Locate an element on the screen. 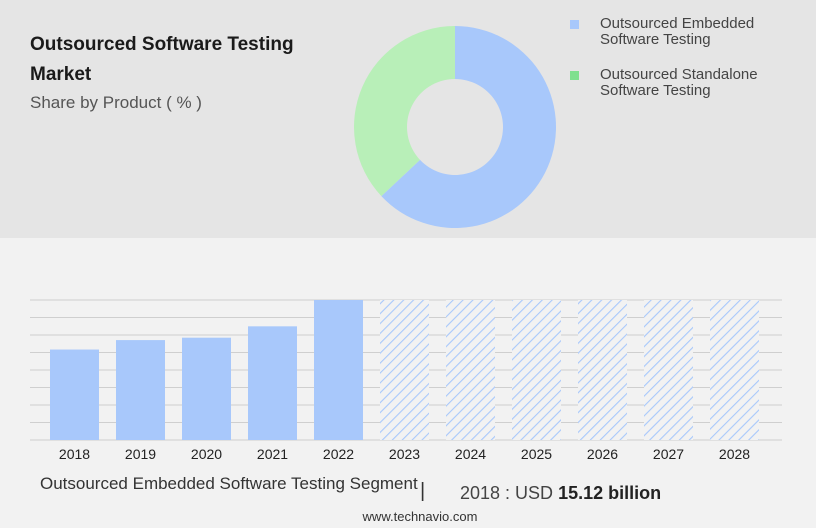  x-tick-label: 2018 is located at coordinates (74, 454).